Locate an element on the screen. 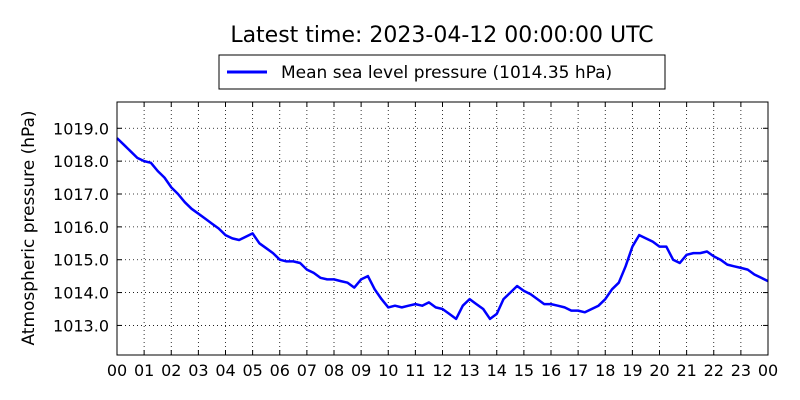 This screenshot has height=400, width=800. x-tick-label: 12 is located at coordinates (442, 370).